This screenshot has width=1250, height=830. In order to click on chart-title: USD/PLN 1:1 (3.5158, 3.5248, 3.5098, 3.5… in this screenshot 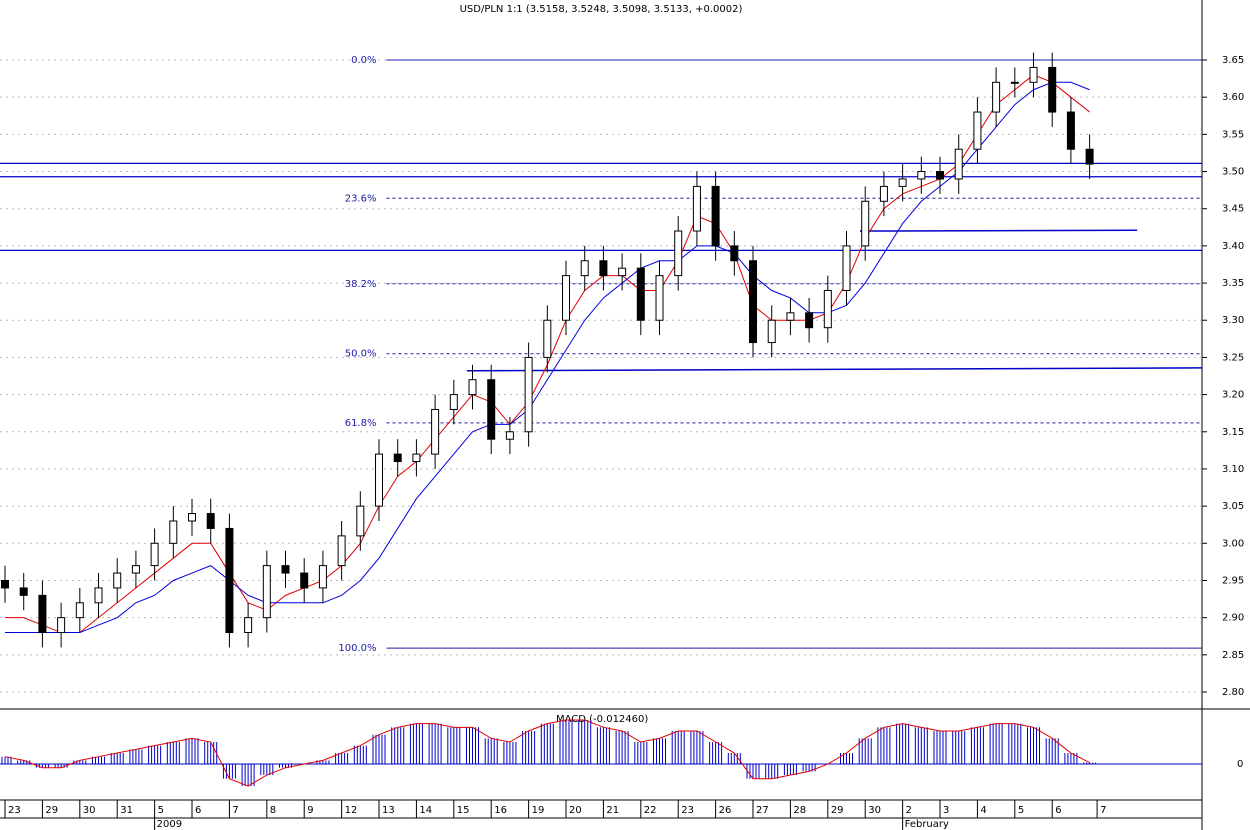, I will do `click(601, 9)`.